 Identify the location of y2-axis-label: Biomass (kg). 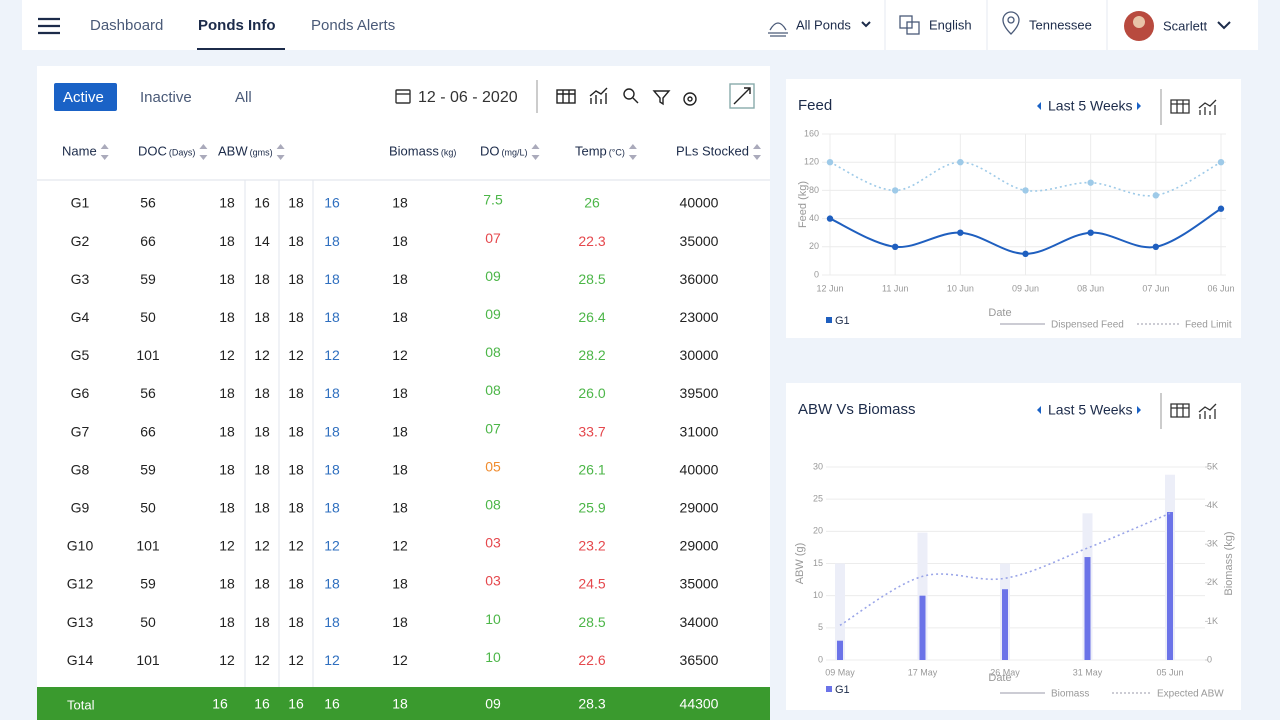
(1229, 563).